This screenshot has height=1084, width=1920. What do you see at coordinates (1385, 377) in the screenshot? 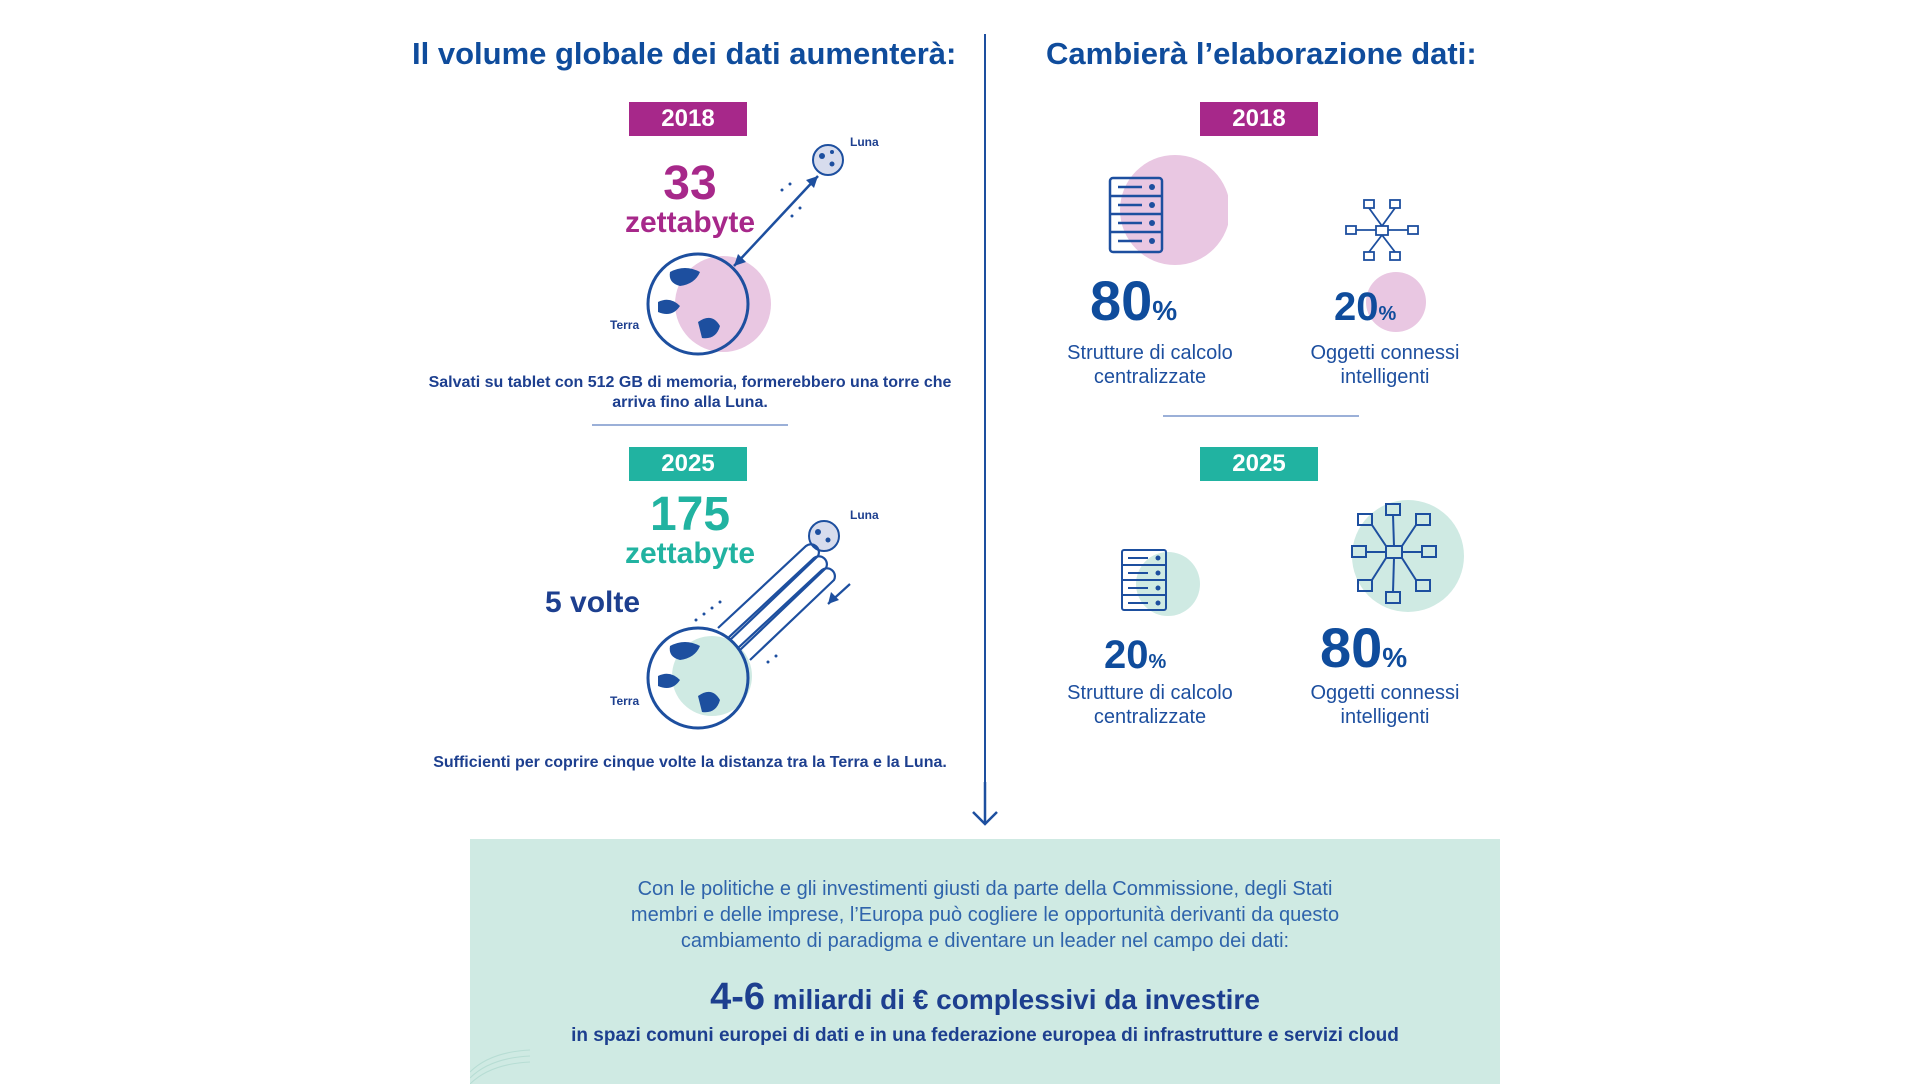
I see `edge-2018-label-line2: intelligenti` at bounding box center [1385, 377].